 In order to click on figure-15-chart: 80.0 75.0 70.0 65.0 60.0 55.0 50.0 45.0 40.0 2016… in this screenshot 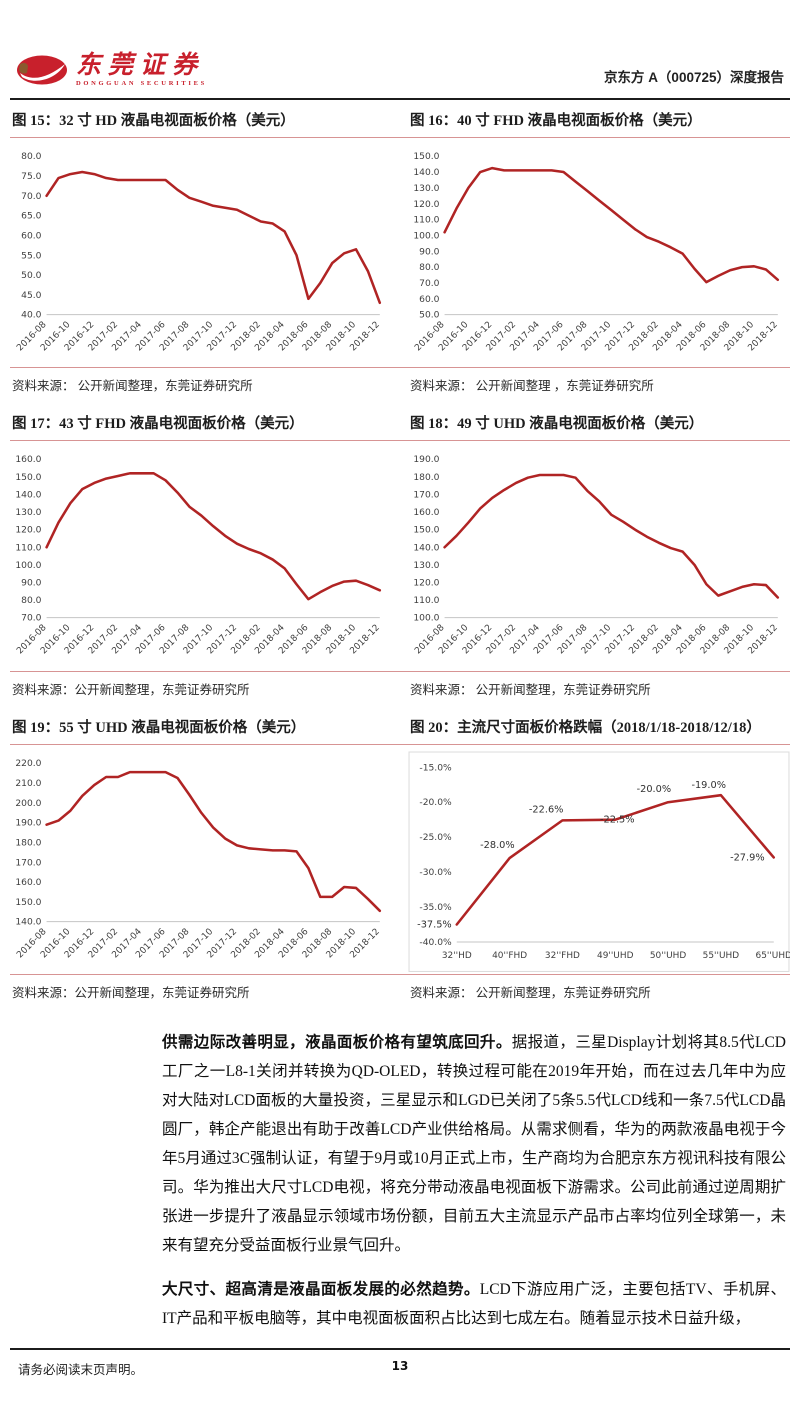, I will do `click(201, 252)`.